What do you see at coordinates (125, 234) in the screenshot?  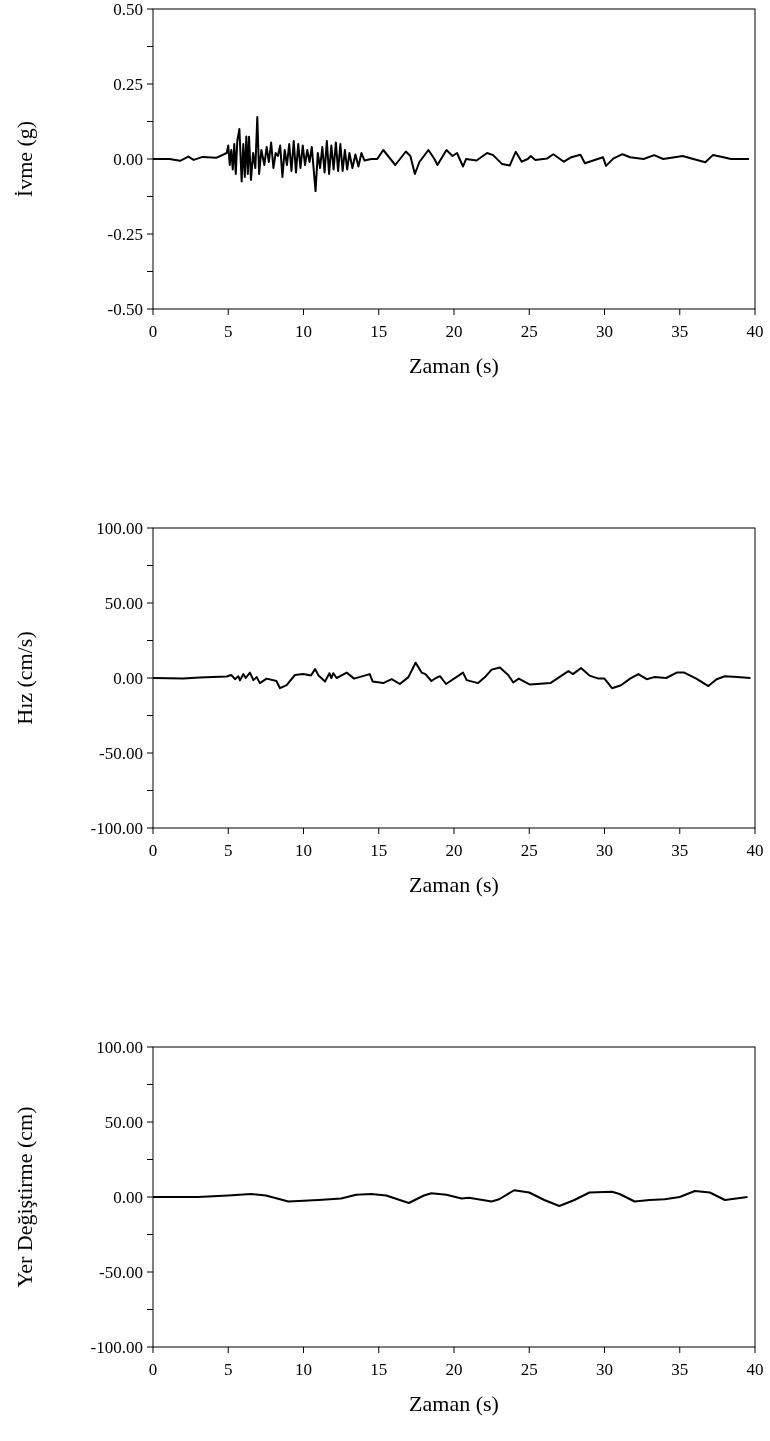 I see `y-tick-label: -0.25` at bounding box center [125, 234].